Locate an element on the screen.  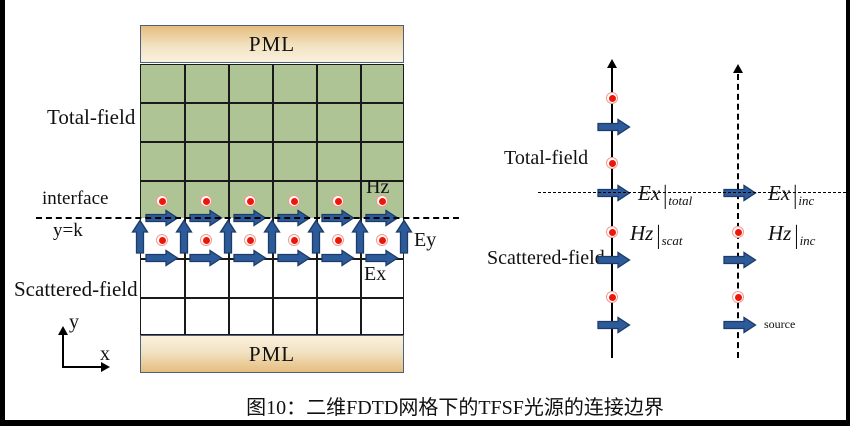
pml-bottom-region: PML is located at coordinates (272, 354).